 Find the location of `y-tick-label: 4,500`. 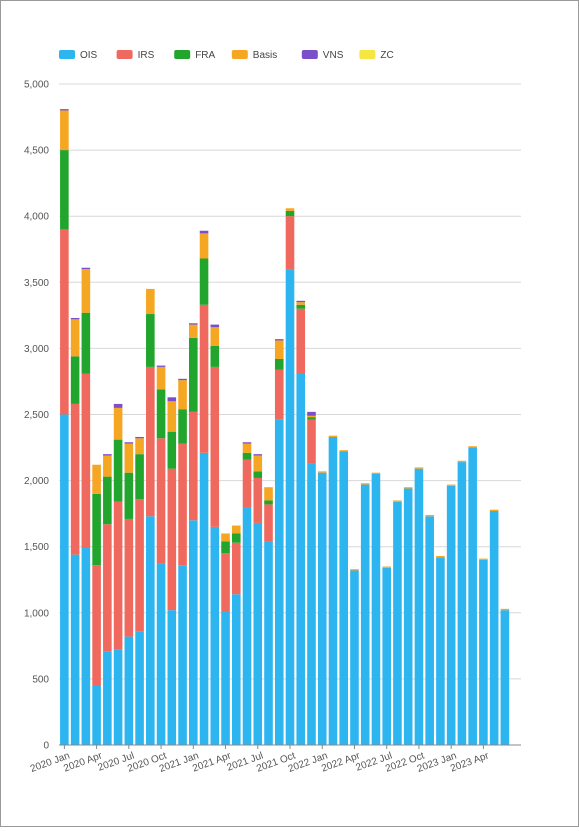

y-tick-label: 4,500 is located at coordinates (36, 151).